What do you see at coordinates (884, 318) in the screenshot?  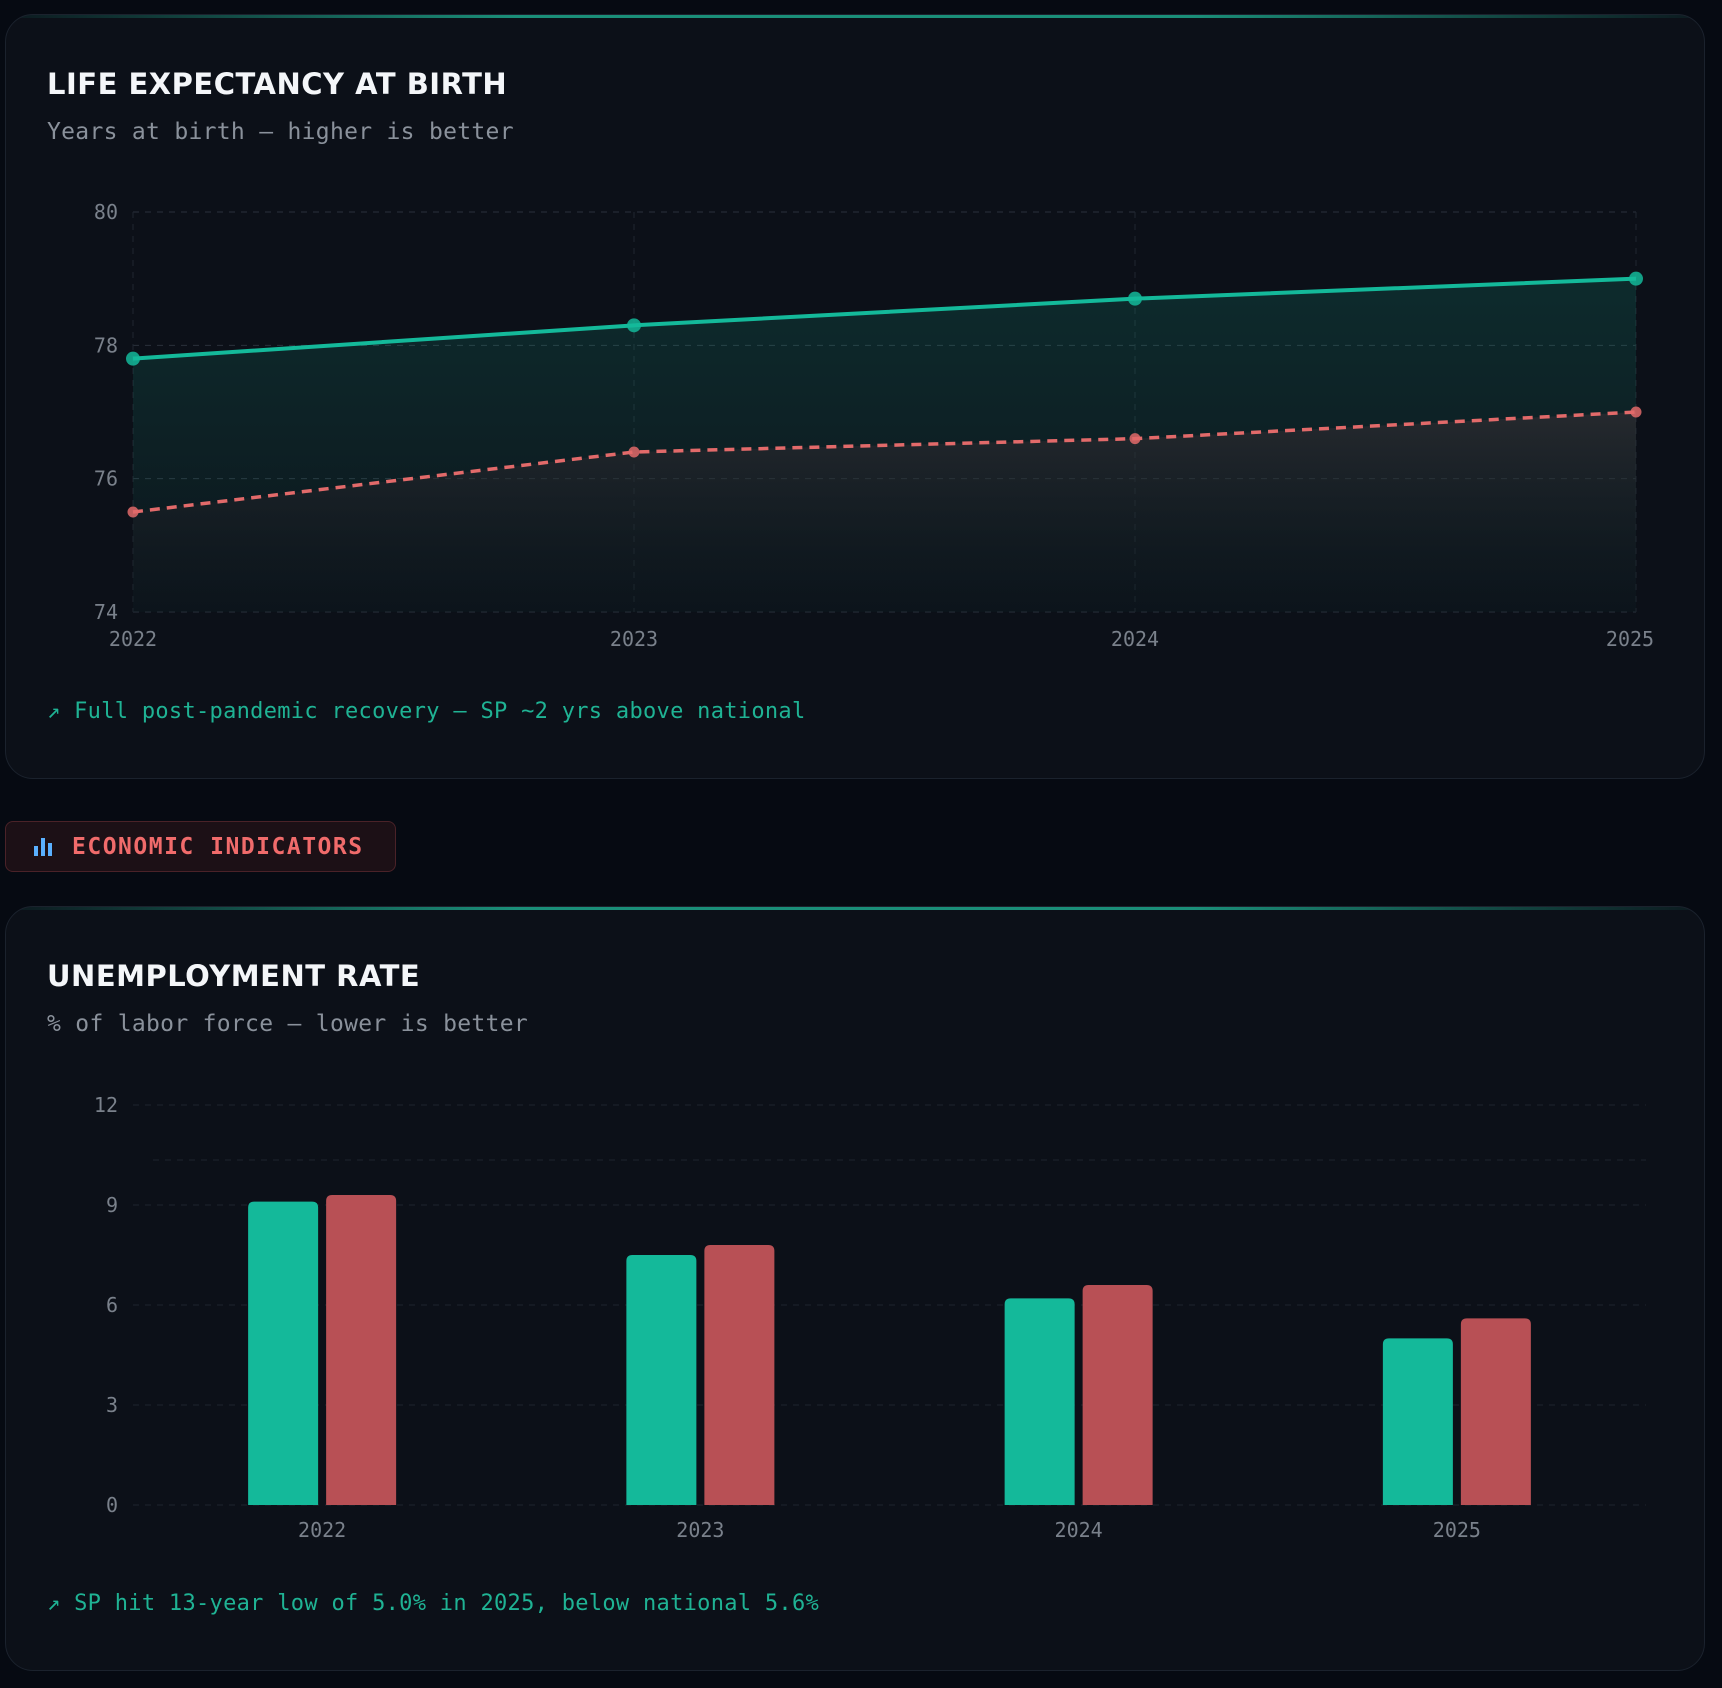 I see `series-line-sp` at bounding box center [884, 318].